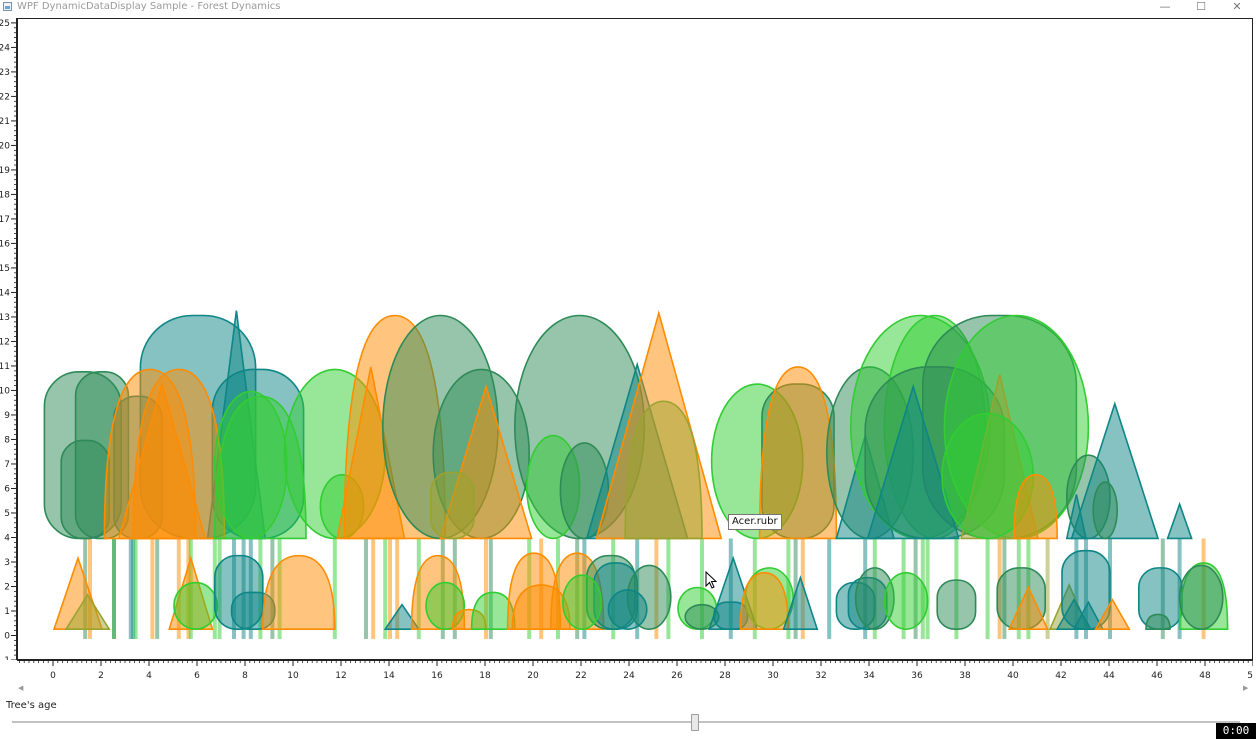 This screenshot has width=1256, height=739. What do you see at coordinates (580, 676) in the screenshot?
I see `x-tick-label: 22` at bounding box center [580, 676].